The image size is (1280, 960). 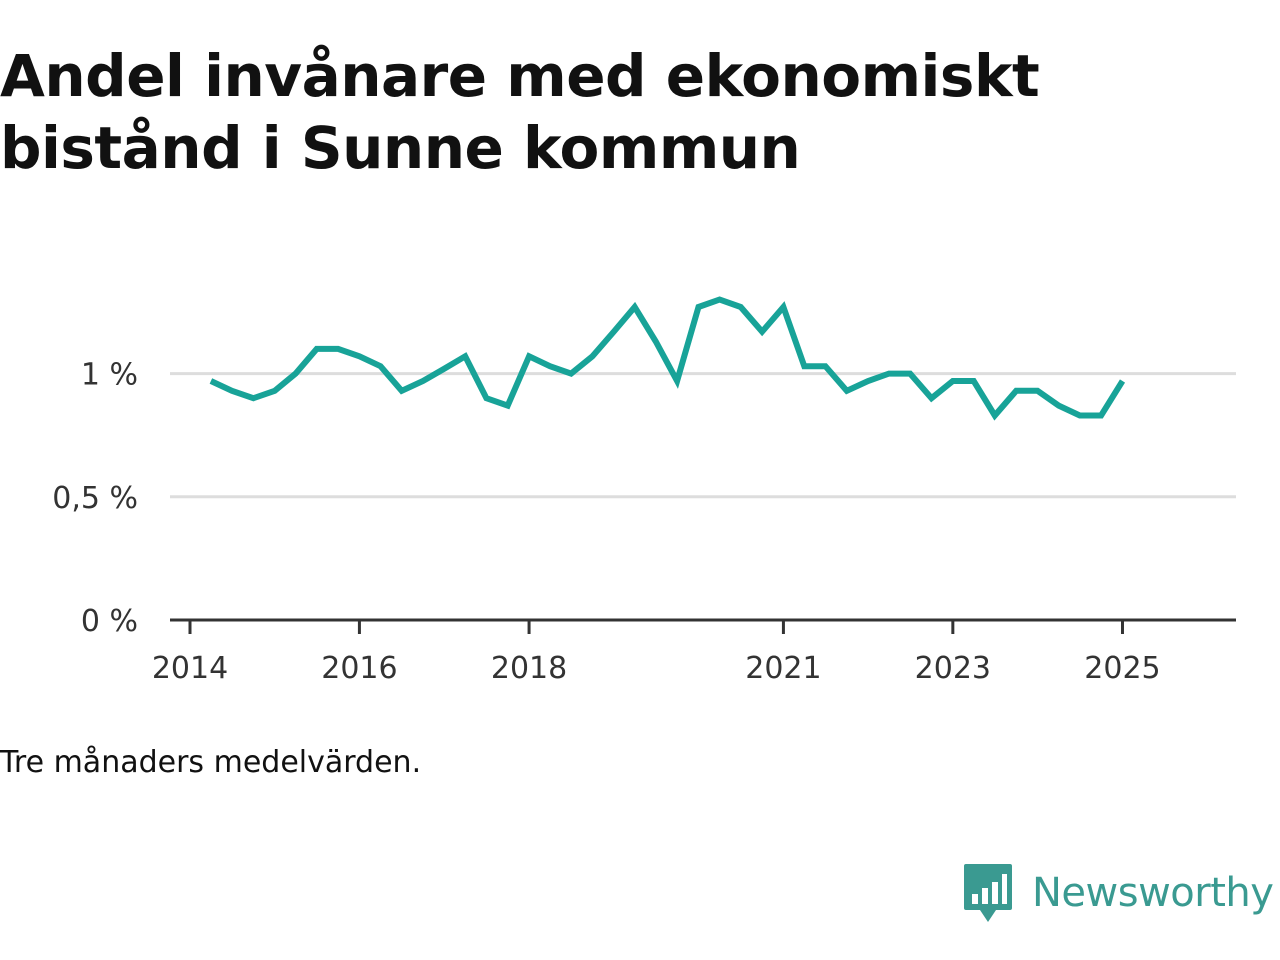 I want to click on y-tick-label: 1 %, so click(x=109, y=375).